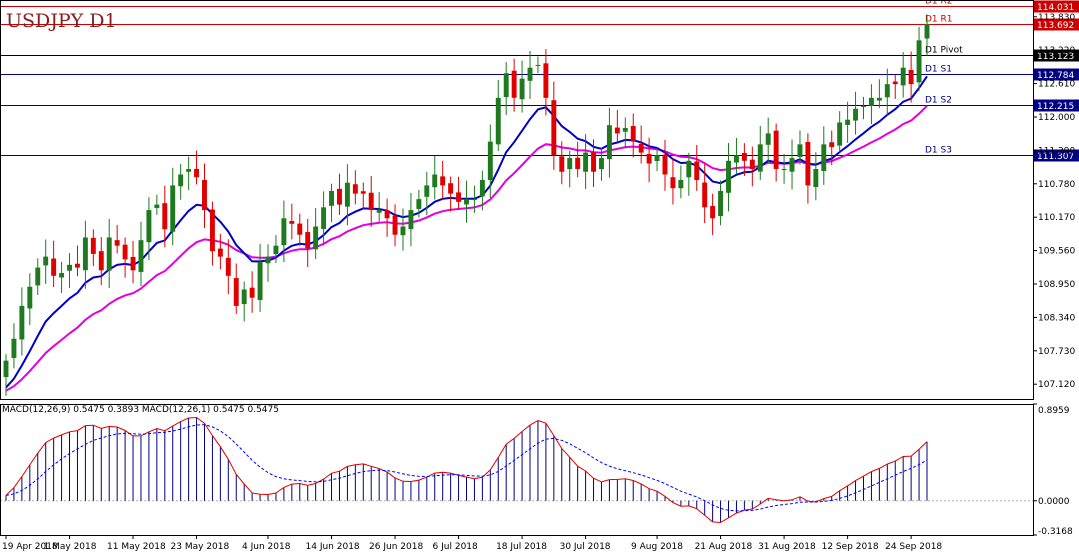  Describe the element at coordinates (466, 468) in the screenshot. I see `macd-signal-line` at that location.